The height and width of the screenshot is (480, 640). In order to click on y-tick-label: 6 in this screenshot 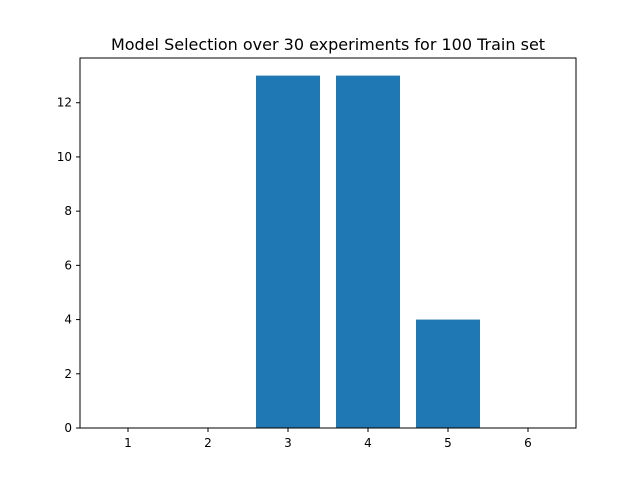, I will do `click(68, 265)`.